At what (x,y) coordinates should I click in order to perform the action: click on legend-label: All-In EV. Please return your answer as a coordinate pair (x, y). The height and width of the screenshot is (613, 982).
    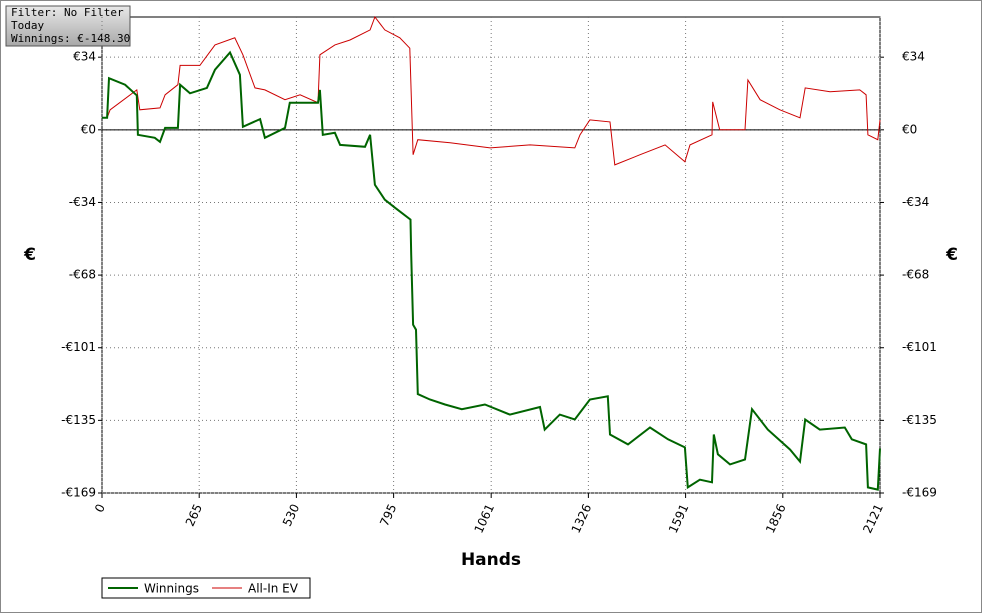
    Looking at the image, I should click on (273, 589).